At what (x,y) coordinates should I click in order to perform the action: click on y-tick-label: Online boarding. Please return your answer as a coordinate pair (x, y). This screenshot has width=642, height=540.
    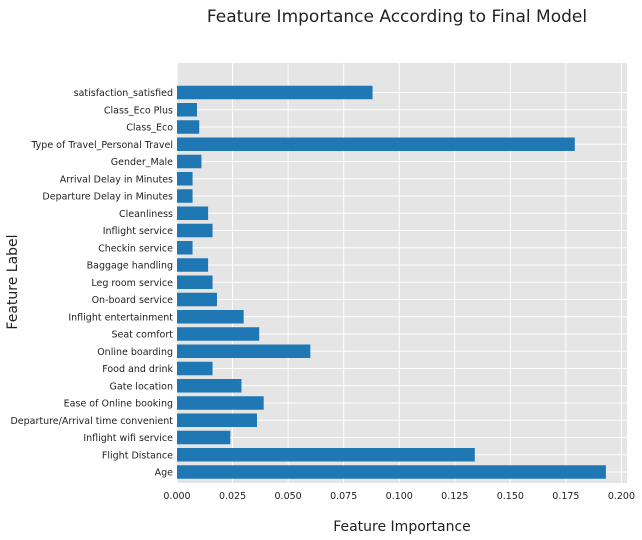
    Looking at the image, I should click on (135, 352).